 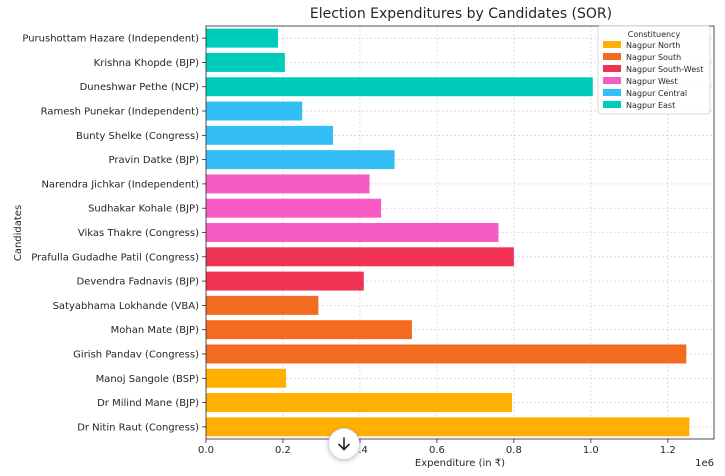 I want to click on y-tick-label: Devendra Fadnavis (BJP), so click(x=137, y=282).